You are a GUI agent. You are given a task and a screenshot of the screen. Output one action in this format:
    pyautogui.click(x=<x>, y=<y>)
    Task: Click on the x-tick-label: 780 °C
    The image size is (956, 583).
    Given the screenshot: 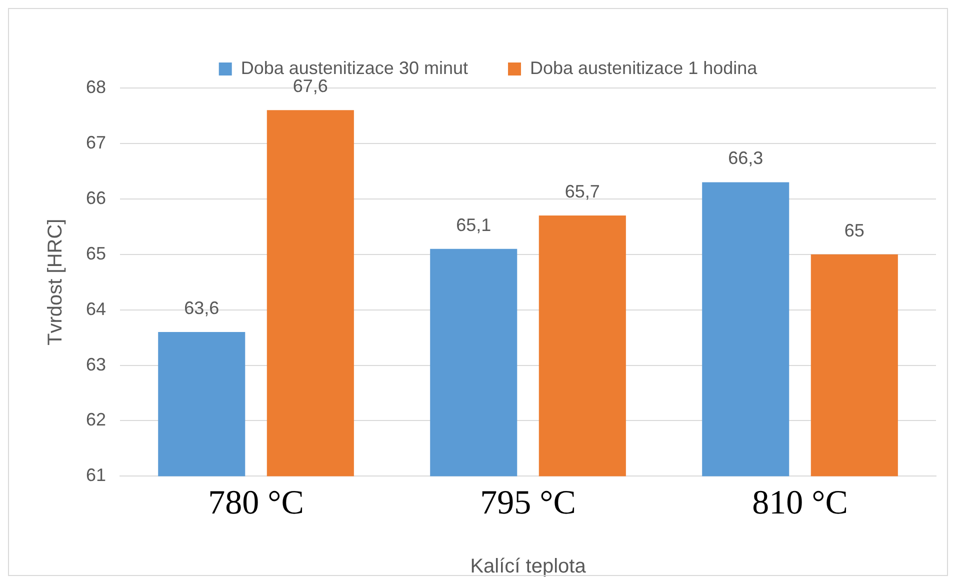 What is the action you would take?
    pyautogui.click(x=256, y=503)
    